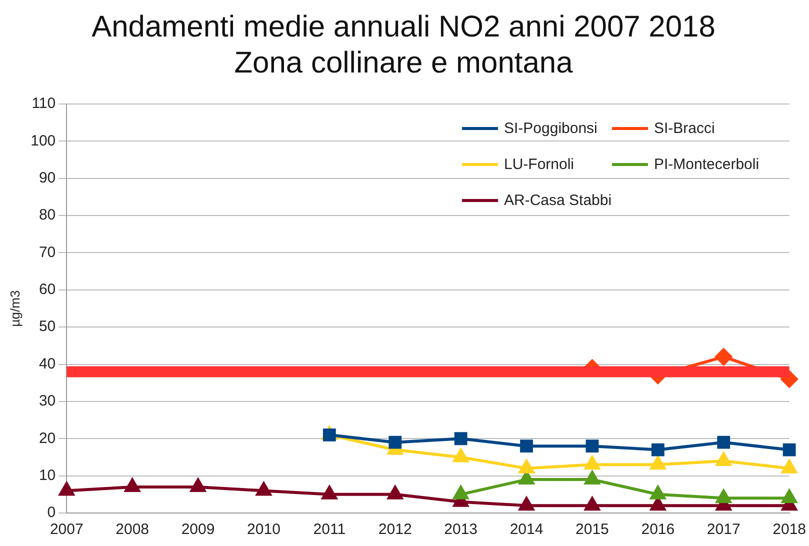 This screenshot has height=546, width=809. Describe the element at coordinates (47, 252) in the screenshot. I see `y-tick-label: 70` at that location.